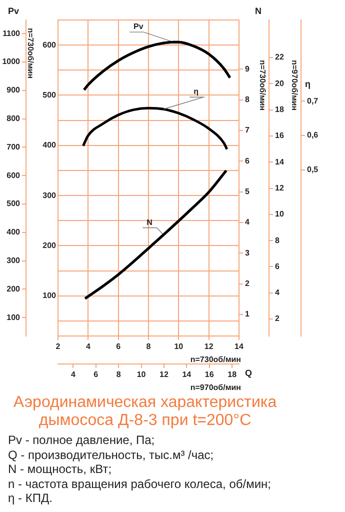 The height and width of the screenshot is (512, 345). What do you see at coordinates (13, 90) in the screenshot?
I see `y-tick-label: 900` at bounding box center [13, 90].